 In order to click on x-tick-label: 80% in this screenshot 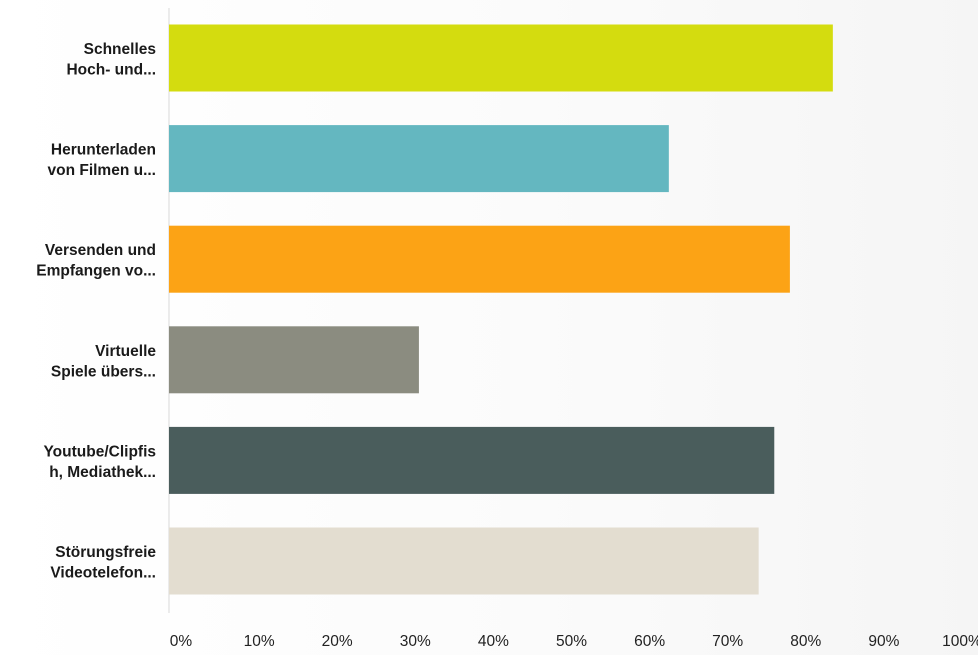, I will do `click(805, 641)`.